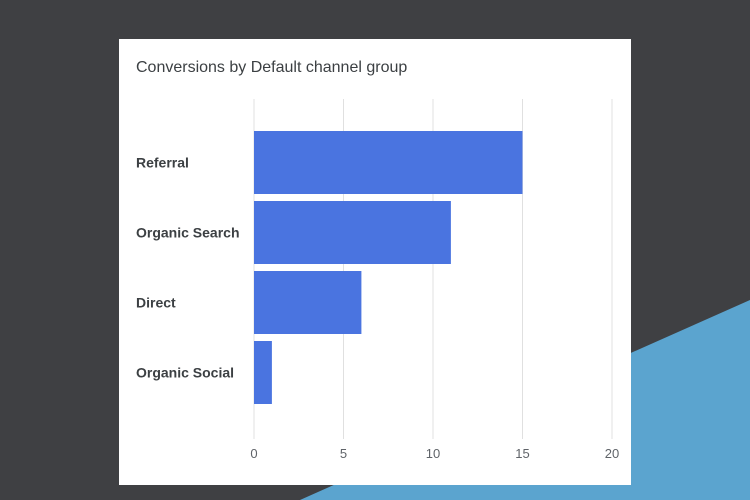 The height and width of the screenshot is (500, 750). Describe the element at coordinates (185, 373) in the screenshot. I see `category-label: Organic Social` at that location.